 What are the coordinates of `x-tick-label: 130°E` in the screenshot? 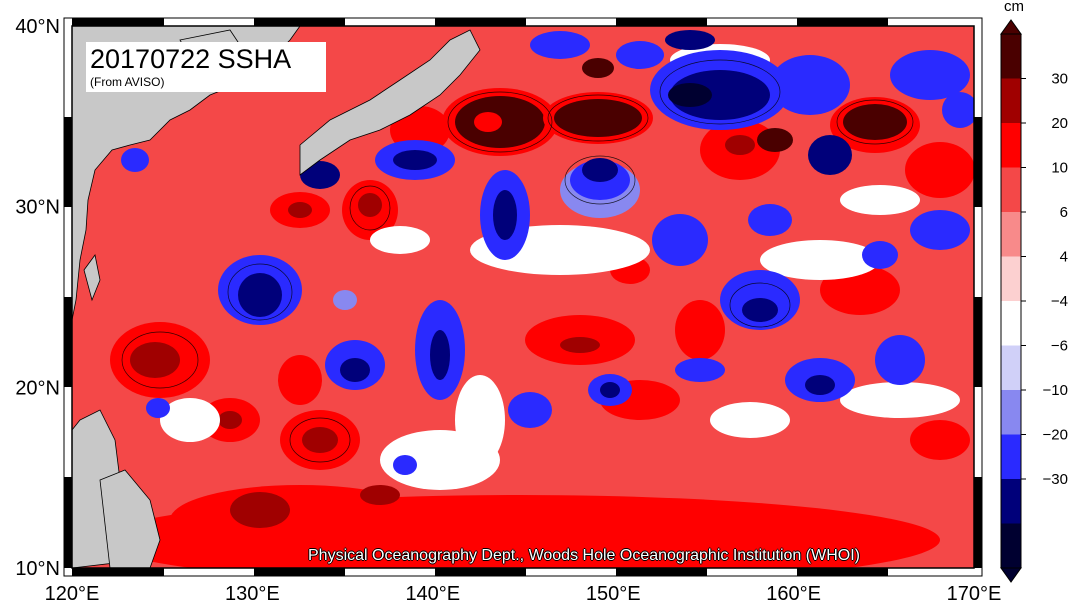 It's located at (252, 594).